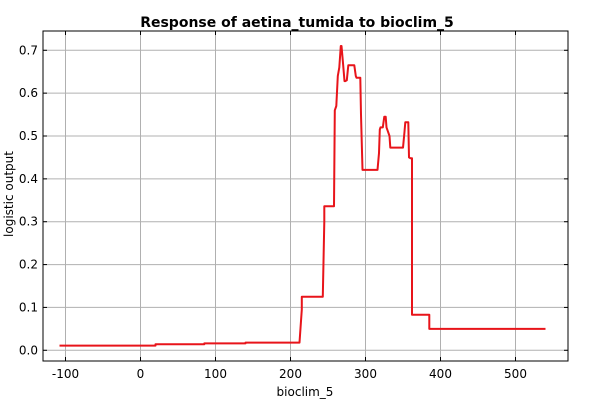 The height and width of the screenshot is (400, 600). I want to click on y-tick-label: 0.5, so click(28, 136).